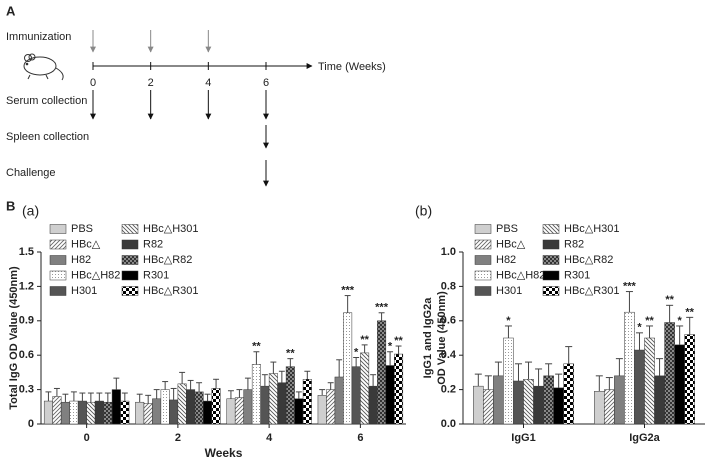 This screenshot has width=708, height=461. Describe the element at coordinates (43, 67) in the screenshot. I see `mouse-icon` at that location.